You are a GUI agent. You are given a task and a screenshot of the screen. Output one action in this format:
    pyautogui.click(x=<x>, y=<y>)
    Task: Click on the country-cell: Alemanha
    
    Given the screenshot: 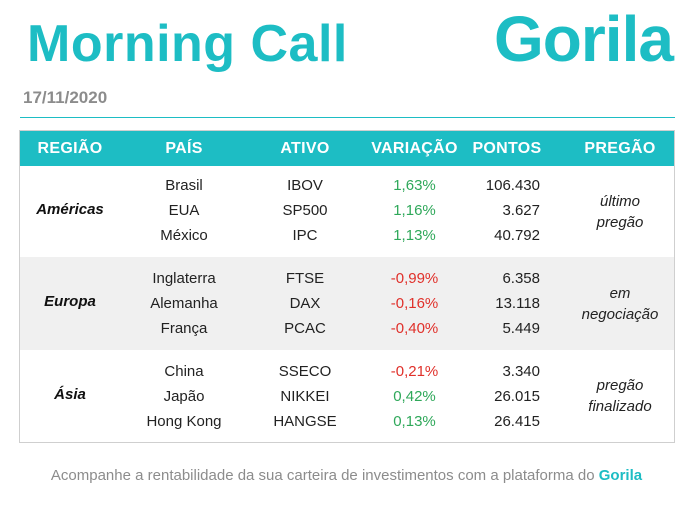 What is the action you would take?
    pyautogui.click(x=184, y=303)
    